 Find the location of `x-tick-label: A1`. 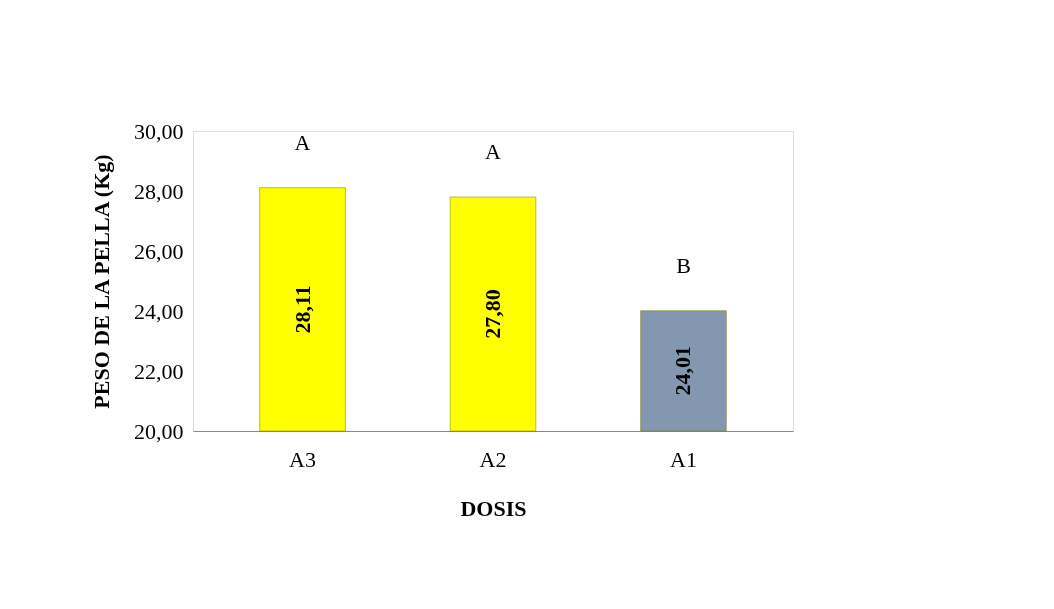

x-tick-label: A1 is located at coordinates (683, 459).